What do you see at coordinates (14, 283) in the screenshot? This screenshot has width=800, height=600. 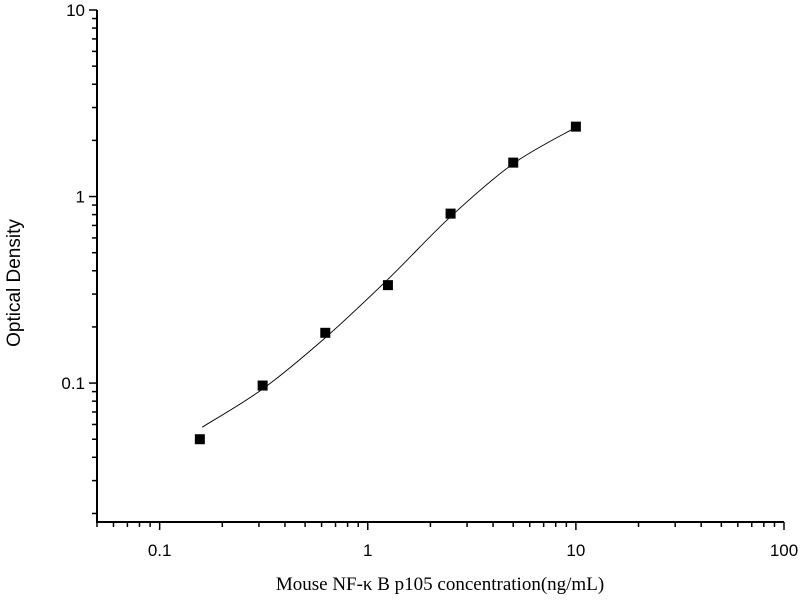 I see `y-axis-label: Optical Density` at bounding box center [14, 283].